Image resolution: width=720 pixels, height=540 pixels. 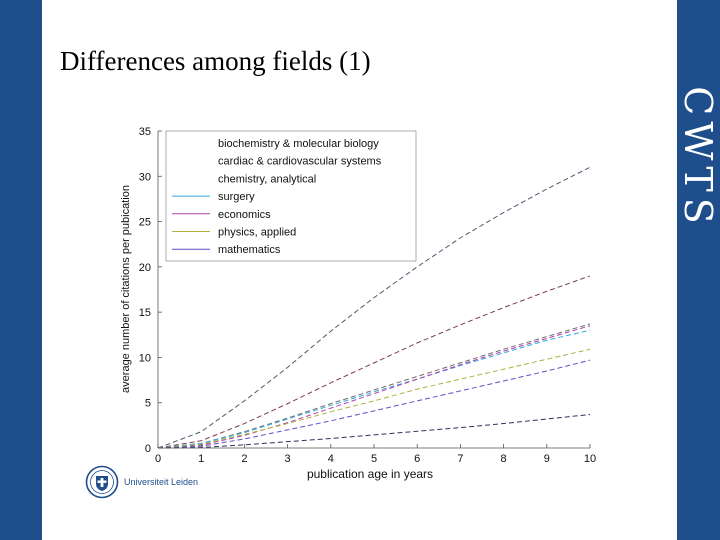 What do you see at coordinates (102, 482) in the screenshot?
I see `university-seal-icon` at bounding box center [102, 482].